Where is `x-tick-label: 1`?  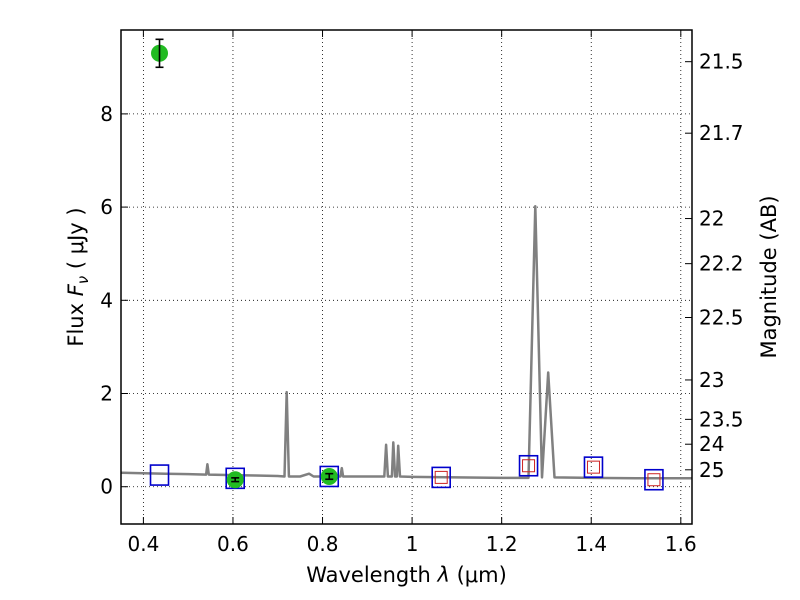 x-tick-label: 1 is located at coordinates (412, 544).